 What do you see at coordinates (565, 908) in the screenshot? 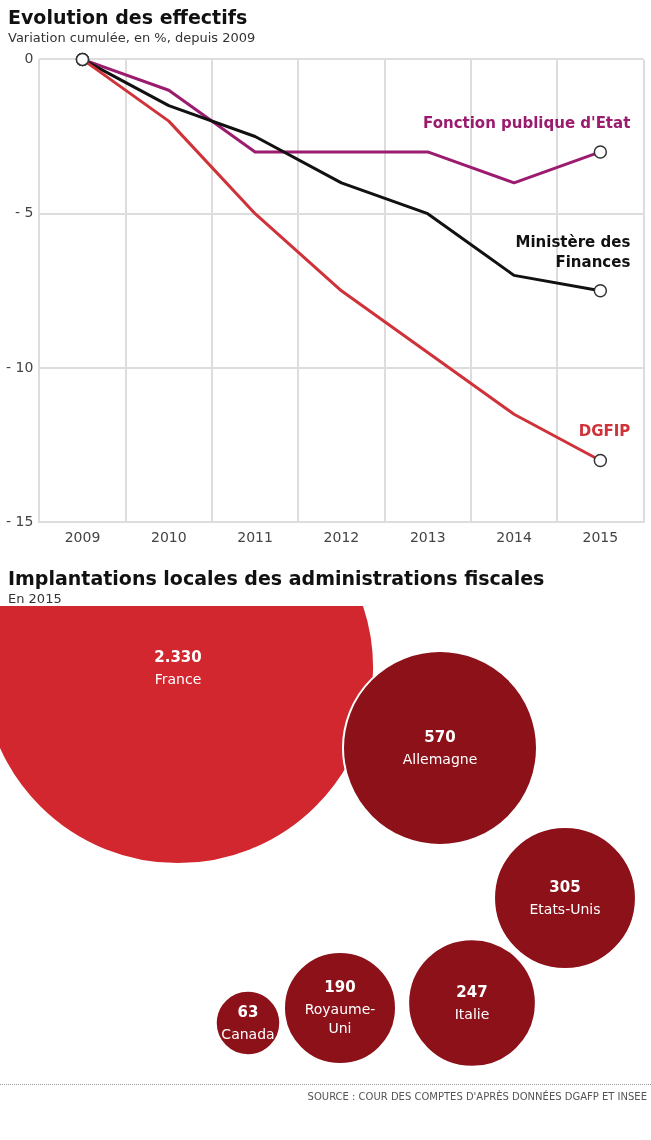
I see `category-label: Etats-Unis` at bounding box center [565, 908].